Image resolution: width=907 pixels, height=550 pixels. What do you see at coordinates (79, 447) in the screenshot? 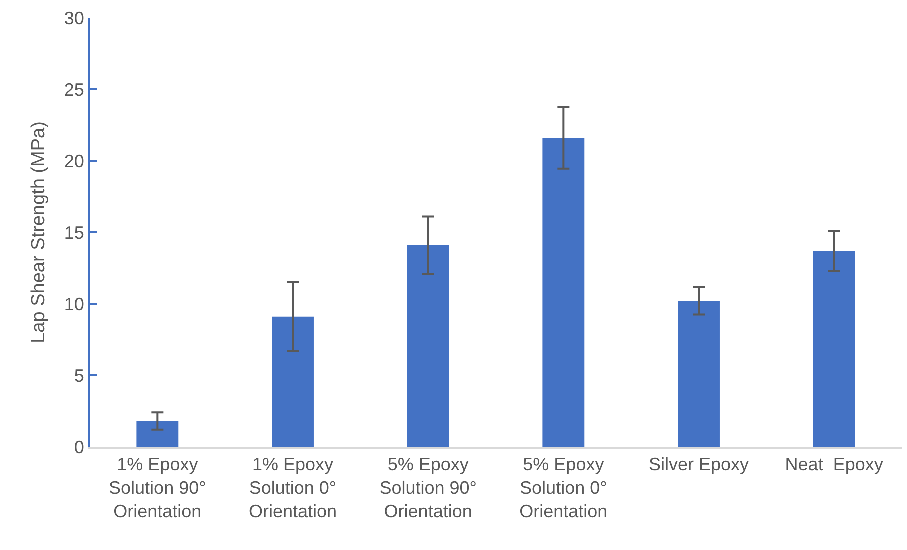
I see `y-tick-label: 0` at bounding box center [79, 447].